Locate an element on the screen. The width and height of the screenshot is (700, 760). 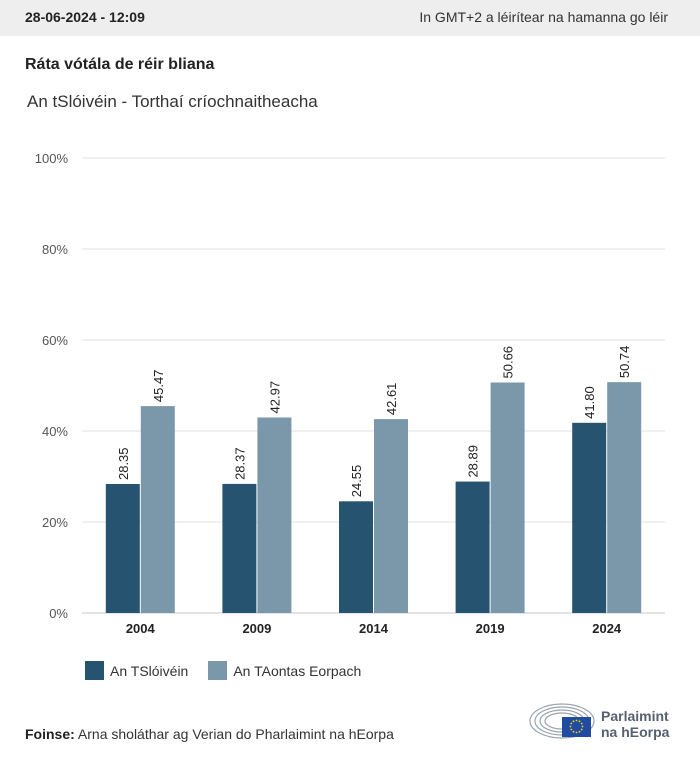
x-tick-label: 2009 is located at coordinates (256, 628).